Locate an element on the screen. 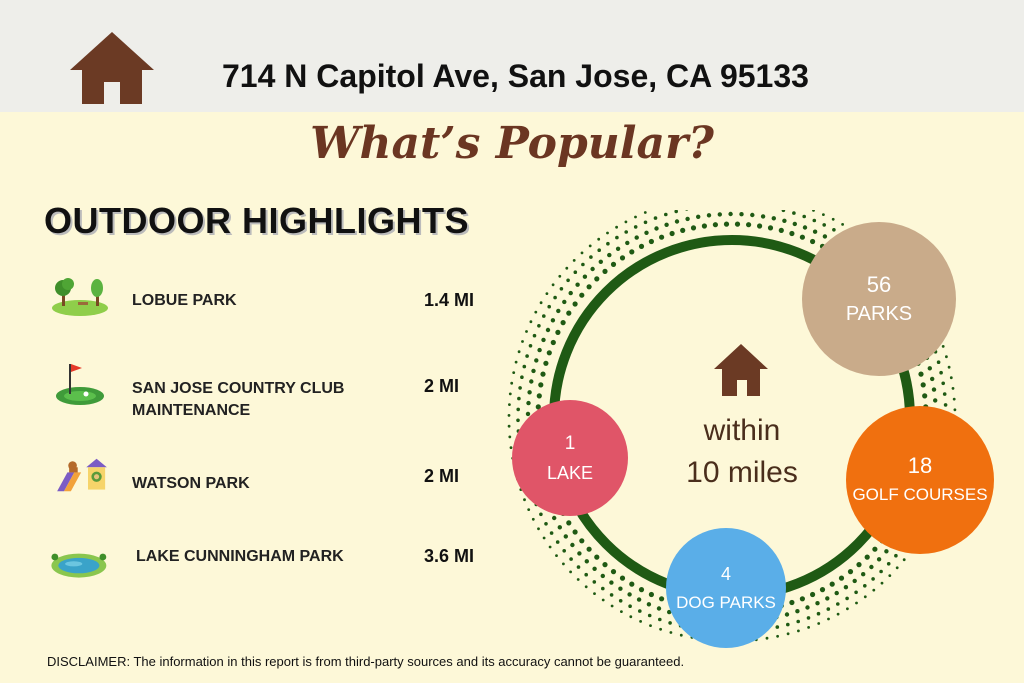 Image resolution: width=1024 pixels, height=683 pixels. golf-courses-count: 18 is located at coordinates (920, 465).